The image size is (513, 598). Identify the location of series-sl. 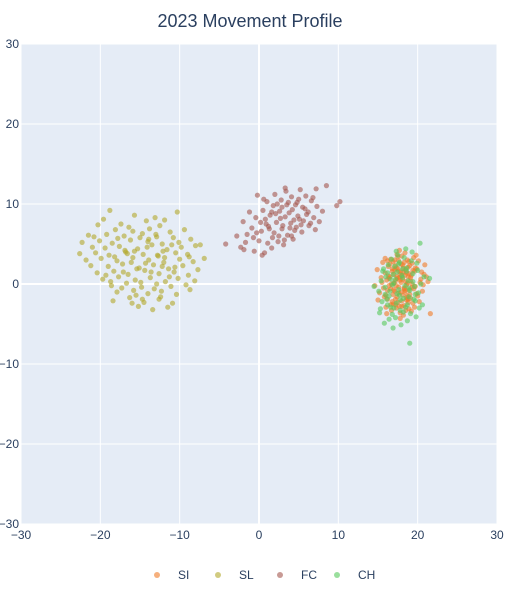
(142, 260).